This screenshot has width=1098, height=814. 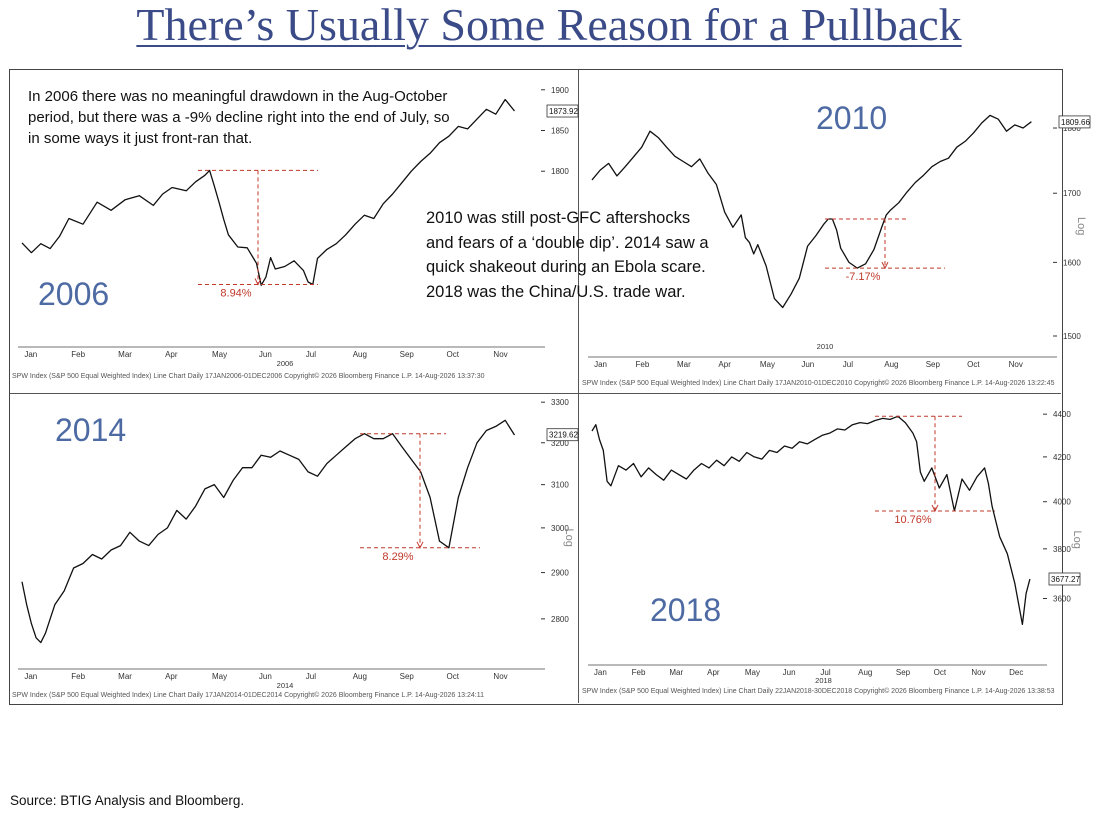 What do you see at coordinates (560, 485) in the screenshot?
I see `y-tick-label: 3100` at bounding box center [560, 485].